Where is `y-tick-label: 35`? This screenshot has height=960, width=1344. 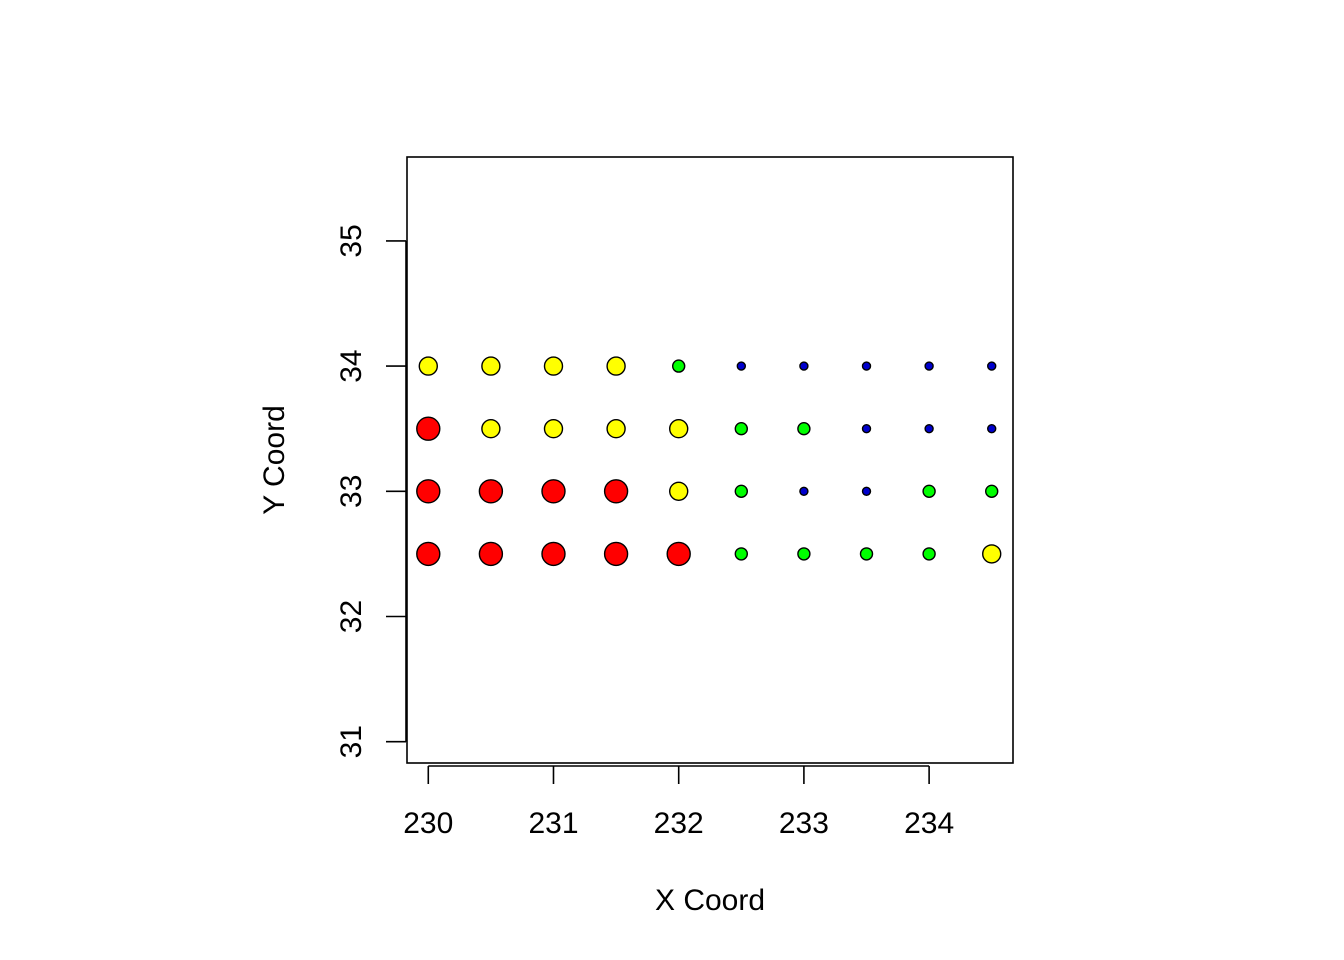 y-tick-label: 35 is located at coordinates (351, 240).